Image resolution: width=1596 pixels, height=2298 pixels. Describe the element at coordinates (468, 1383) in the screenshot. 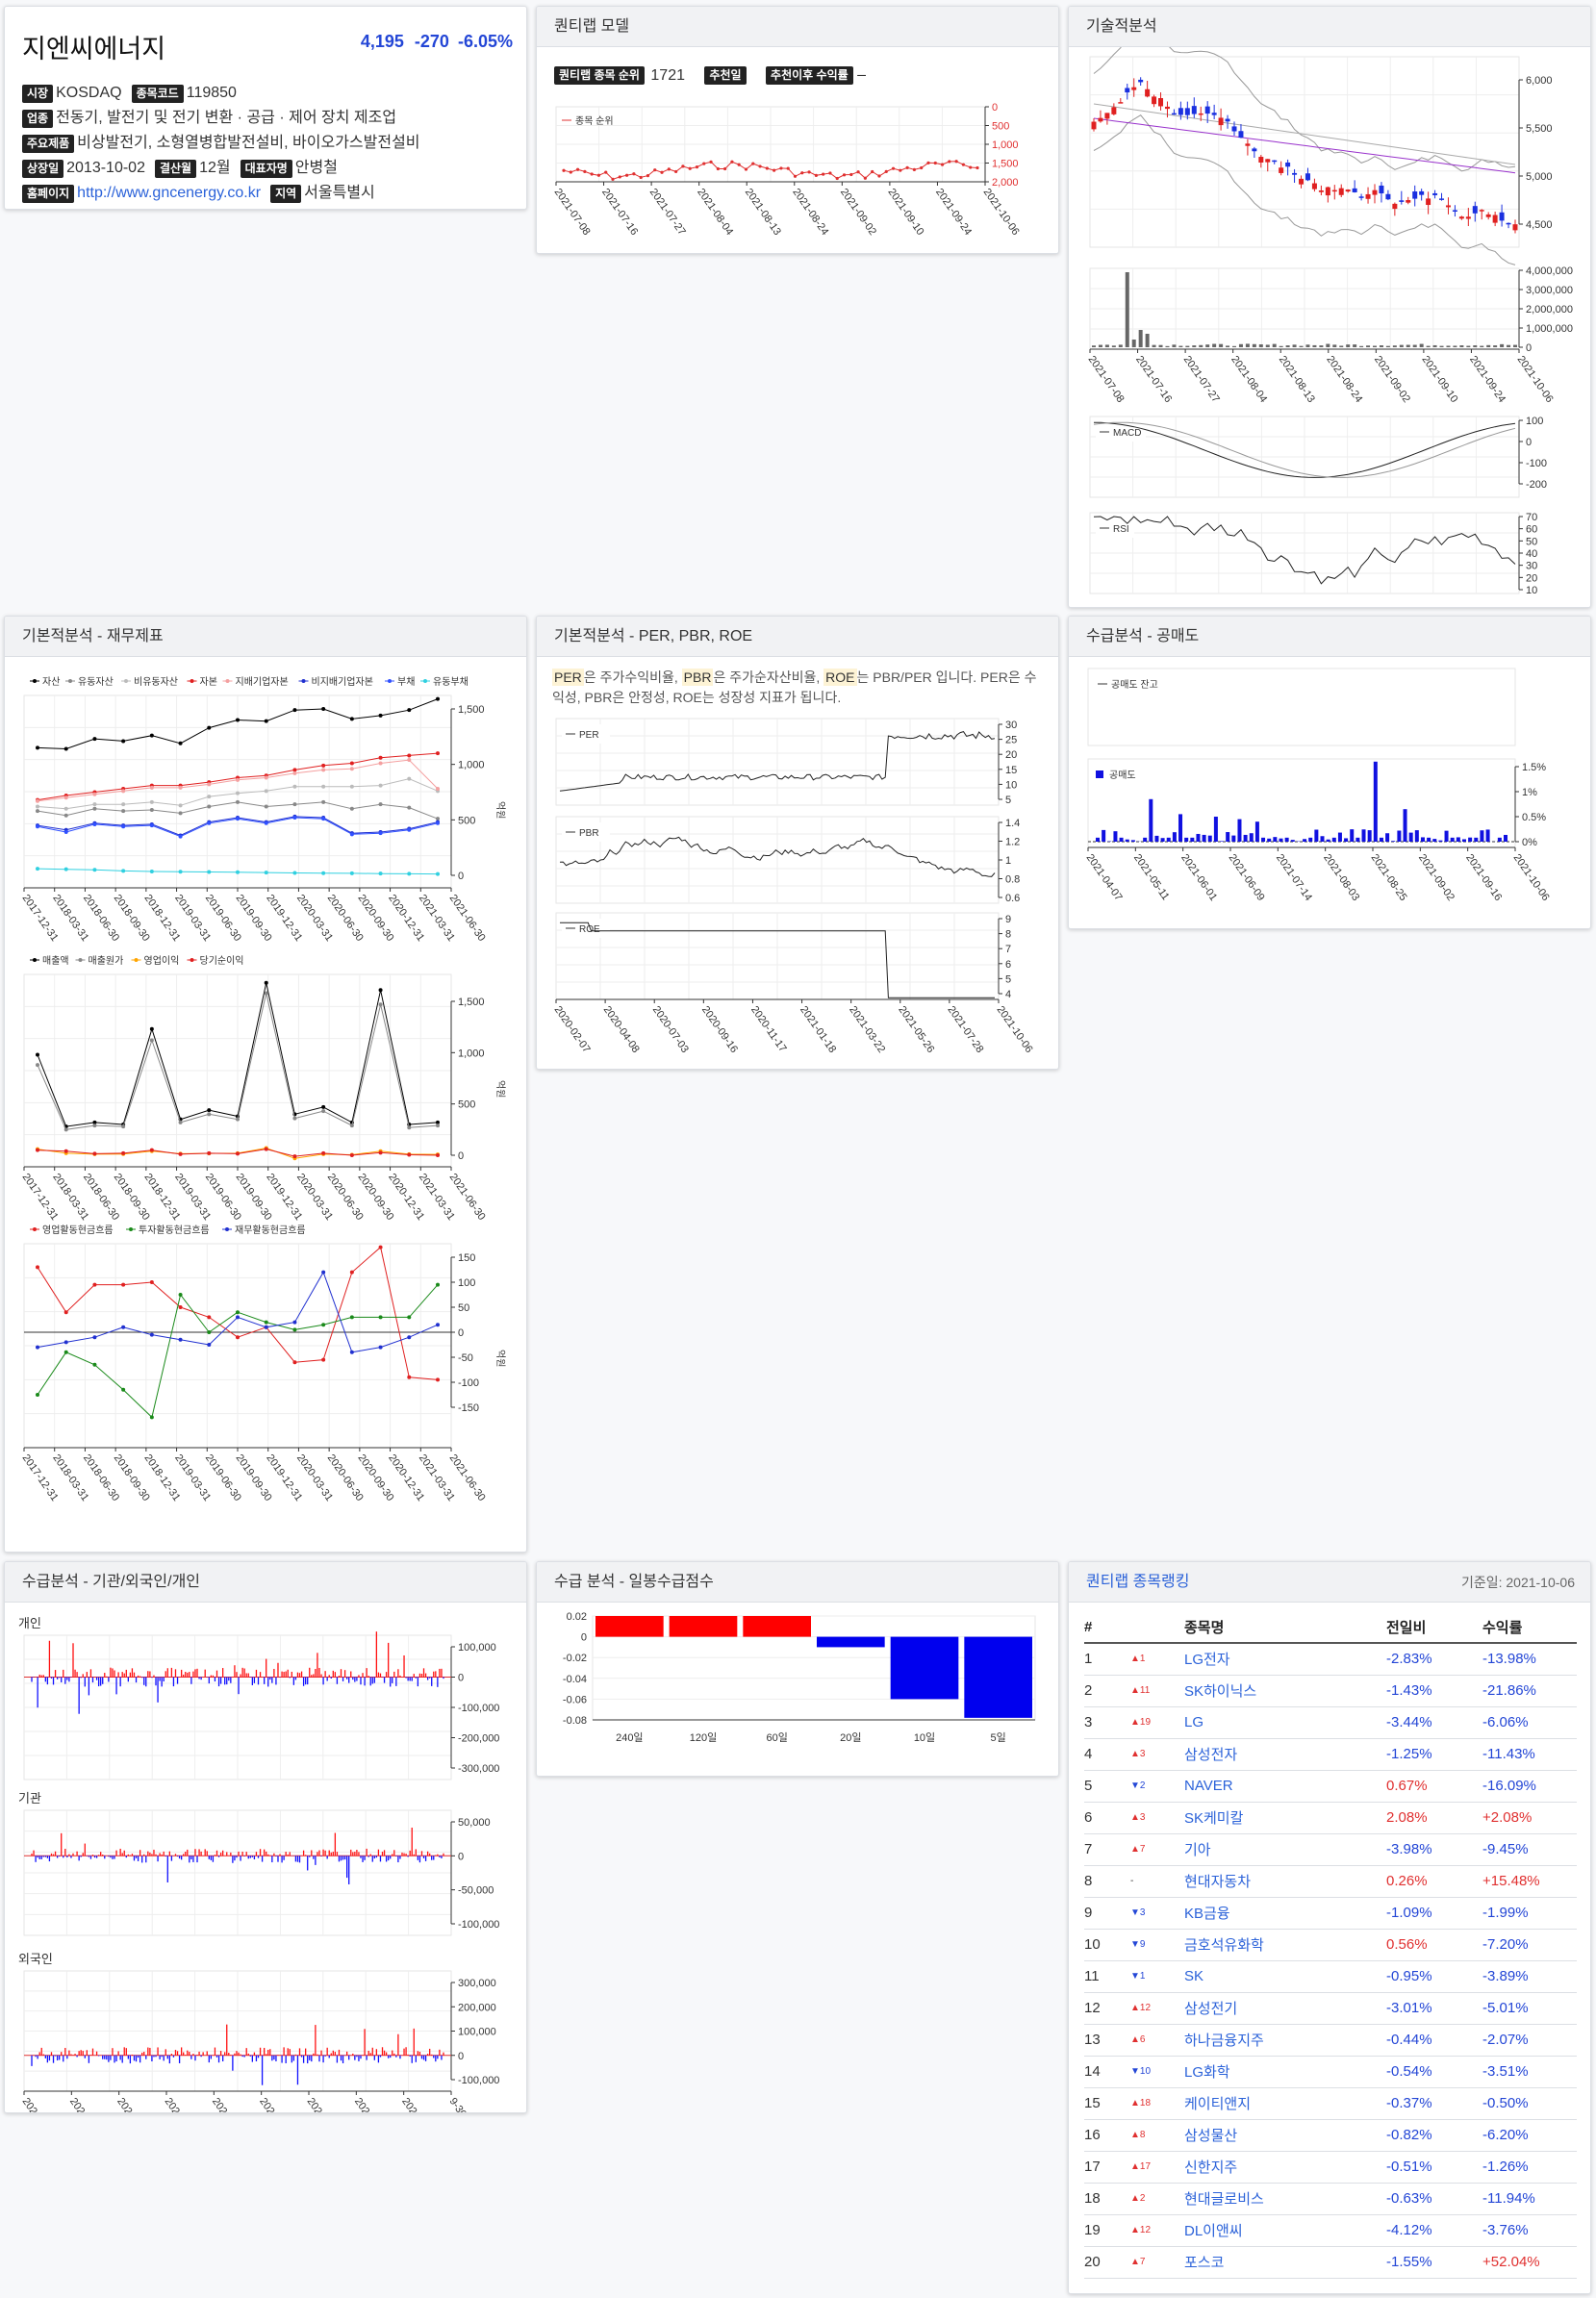

I see `cashflow-tick-label: -100` at that location.